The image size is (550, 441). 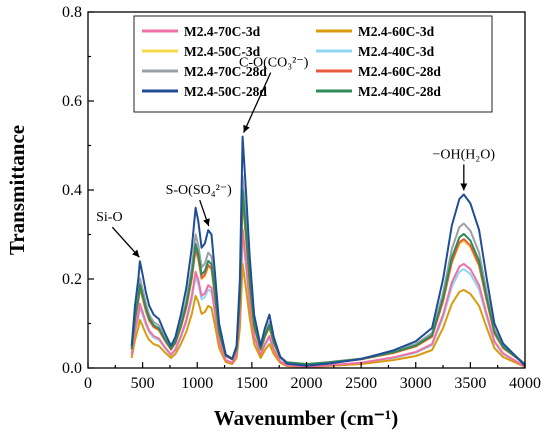 I want to click on x-tick-label: 4000, so click(x=525, y=383).